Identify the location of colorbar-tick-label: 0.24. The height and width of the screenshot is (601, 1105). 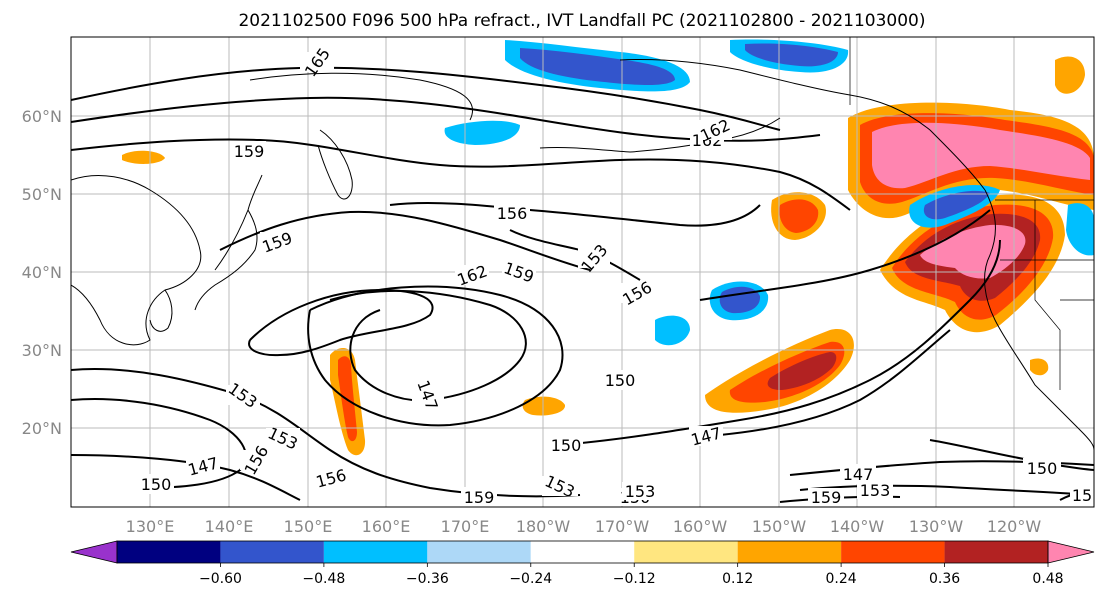
(841, 579).